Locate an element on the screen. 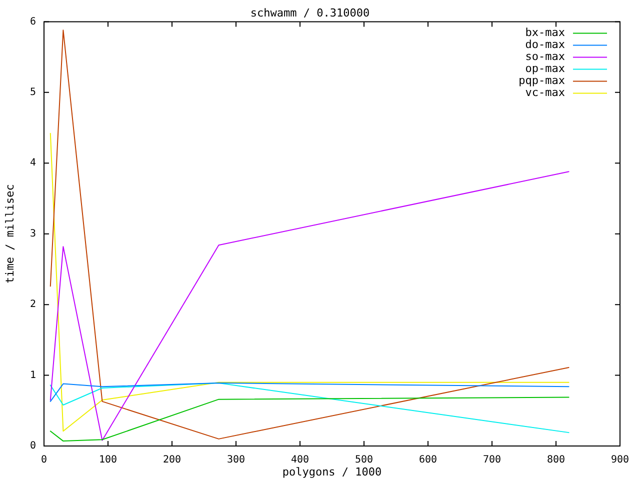  legend-label: pqp-max is located at coordinates (542, 81).